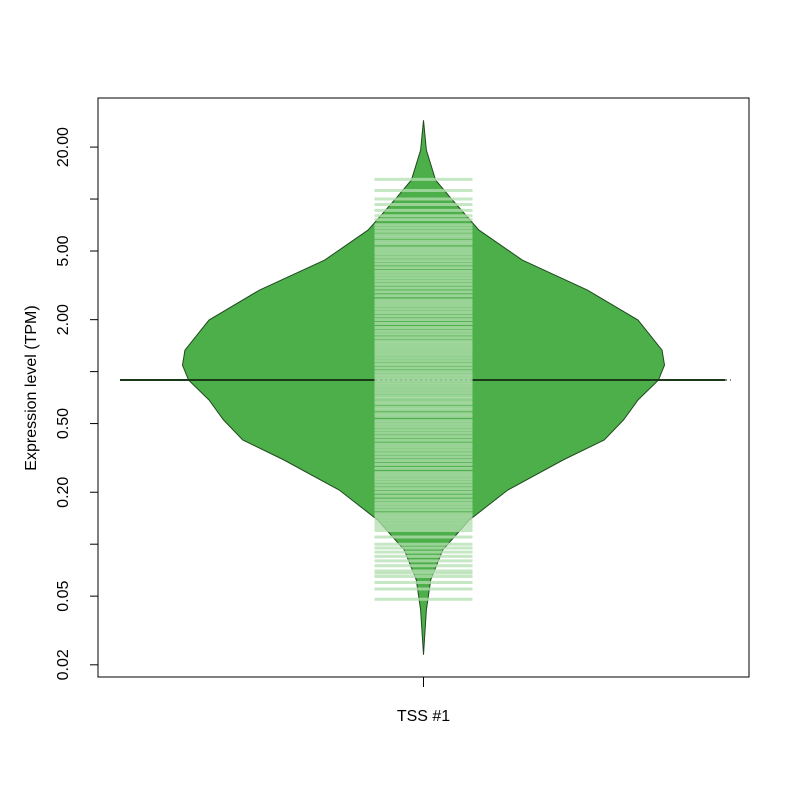  I want to click on y-tick-label: 20.00, so click(63, 147).